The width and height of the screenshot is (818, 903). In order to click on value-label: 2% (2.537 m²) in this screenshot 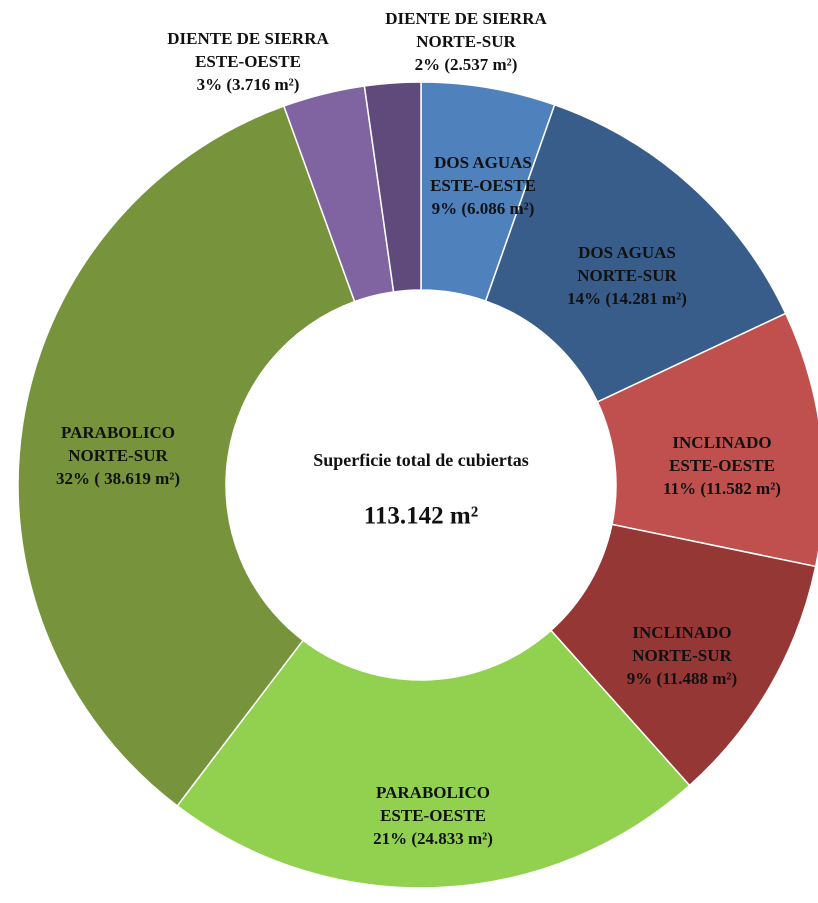, I will do `click(466, 64)`.